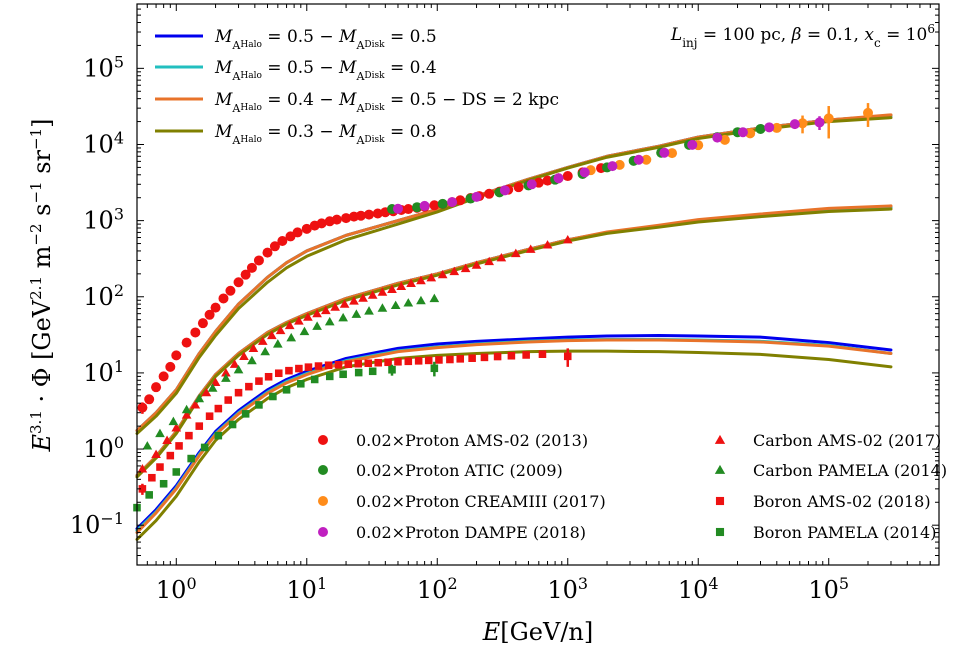 Image resolution: width=967 pixels, height=649 pixels. I want to click on legend-entry-dataset-7: Boron AMS-02 (2018), so click(823, 501).